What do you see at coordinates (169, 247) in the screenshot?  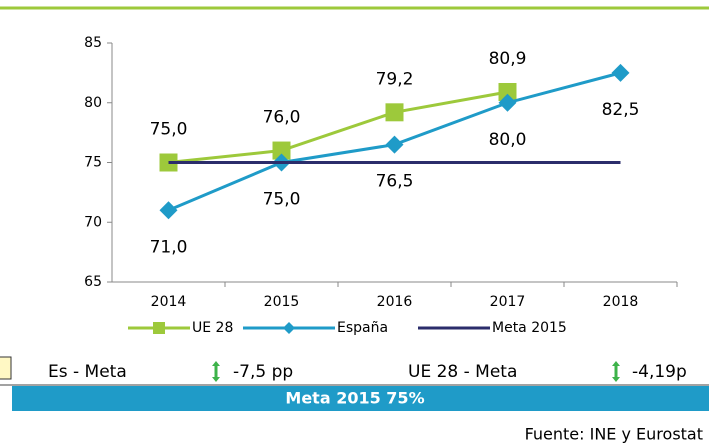 I see `data-label: 71,0` at bounding box center [169, 247].